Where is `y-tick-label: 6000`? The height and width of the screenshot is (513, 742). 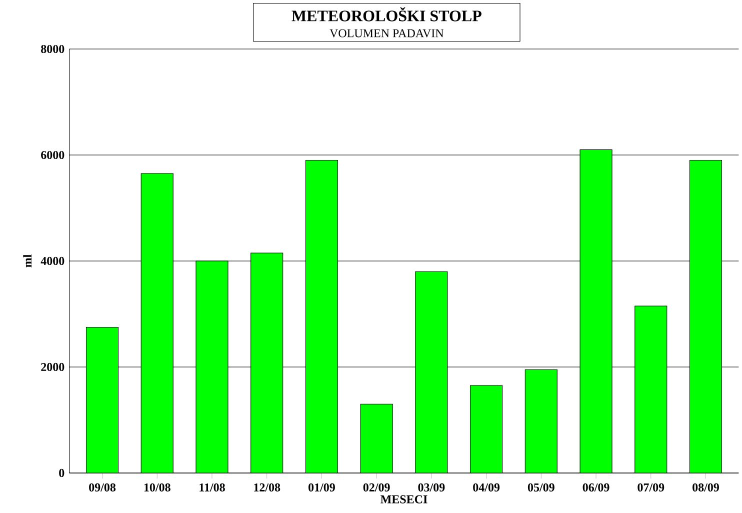 y-tick-label: 6000 is located at coordinates (52, 155).